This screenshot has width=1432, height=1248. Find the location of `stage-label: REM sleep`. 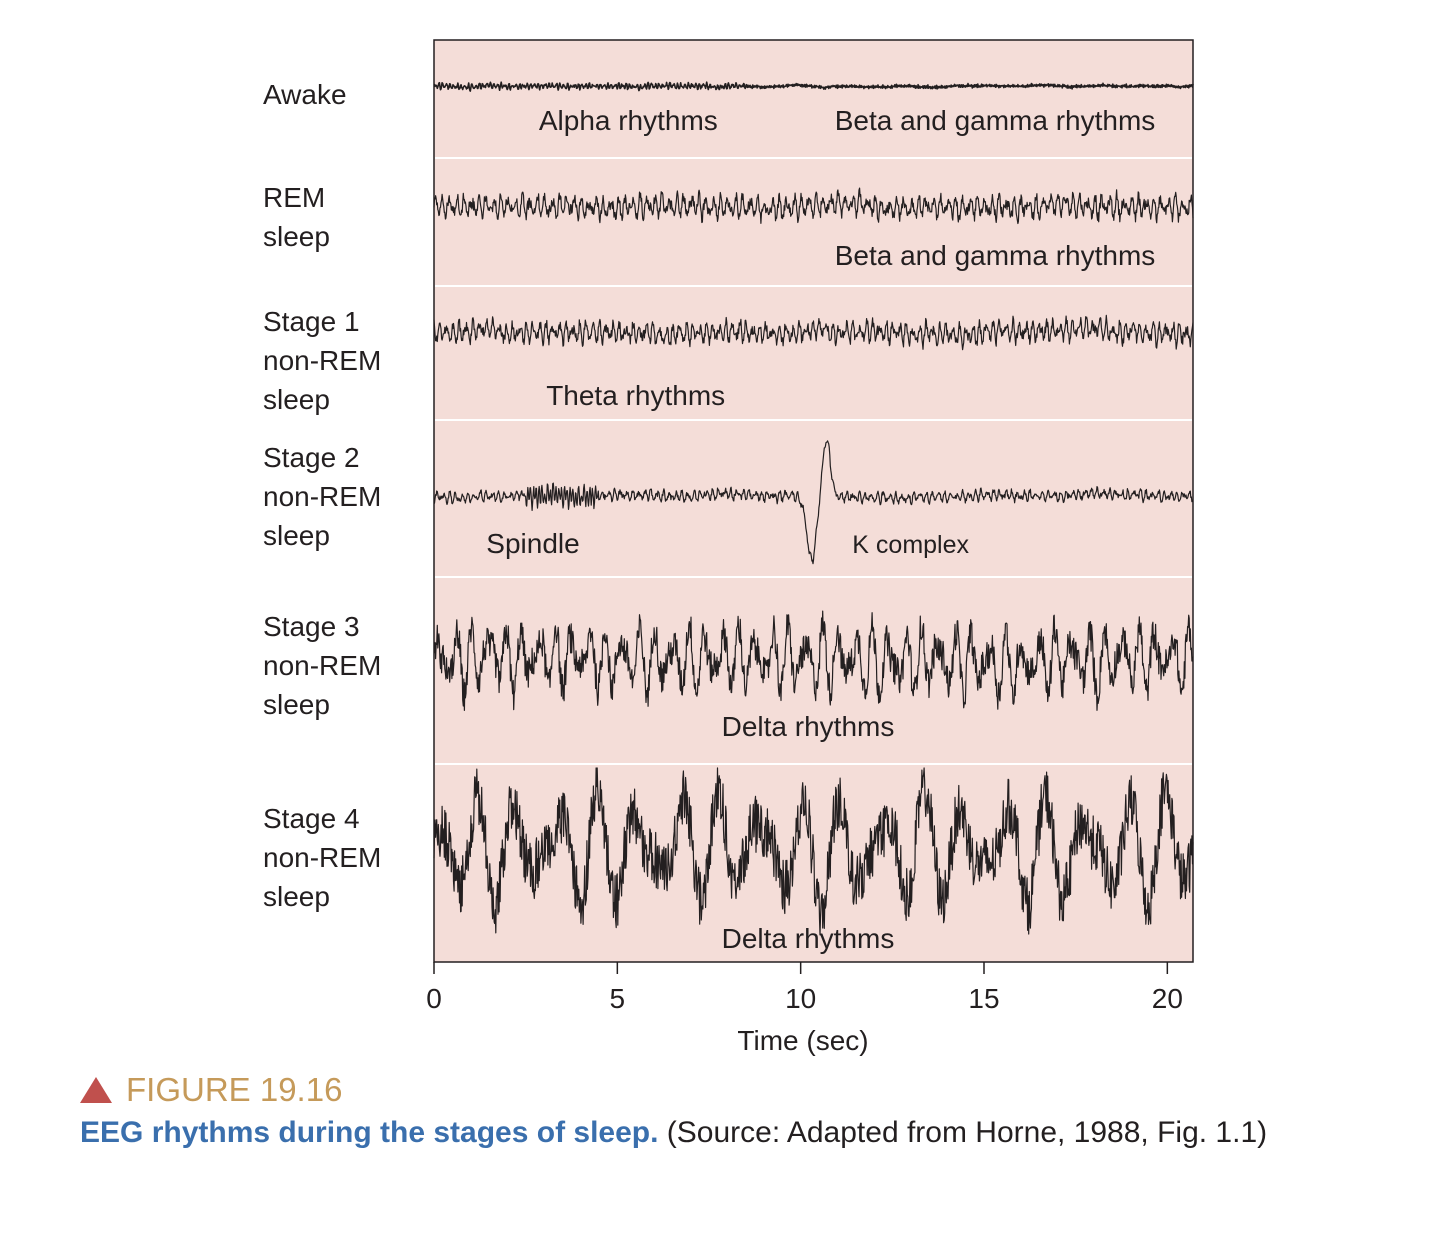

stage-label: REM sleep is located at coordinates (345, 217).